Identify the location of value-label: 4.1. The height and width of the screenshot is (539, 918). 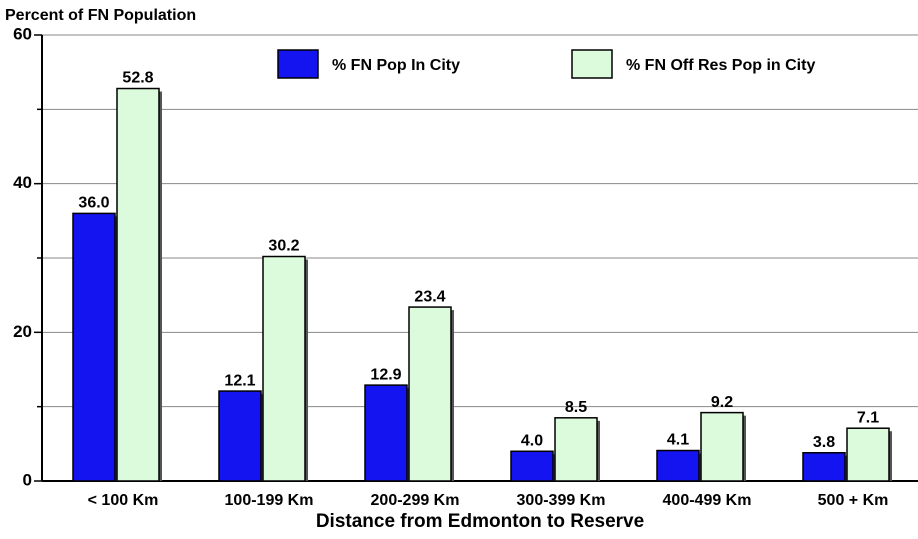
(678, 440).